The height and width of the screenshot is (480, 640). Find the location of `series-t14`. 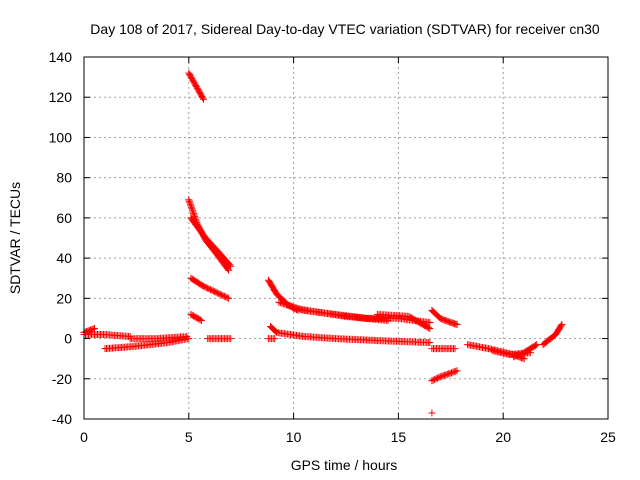

series-t14 is located at coordinates (341, 314).